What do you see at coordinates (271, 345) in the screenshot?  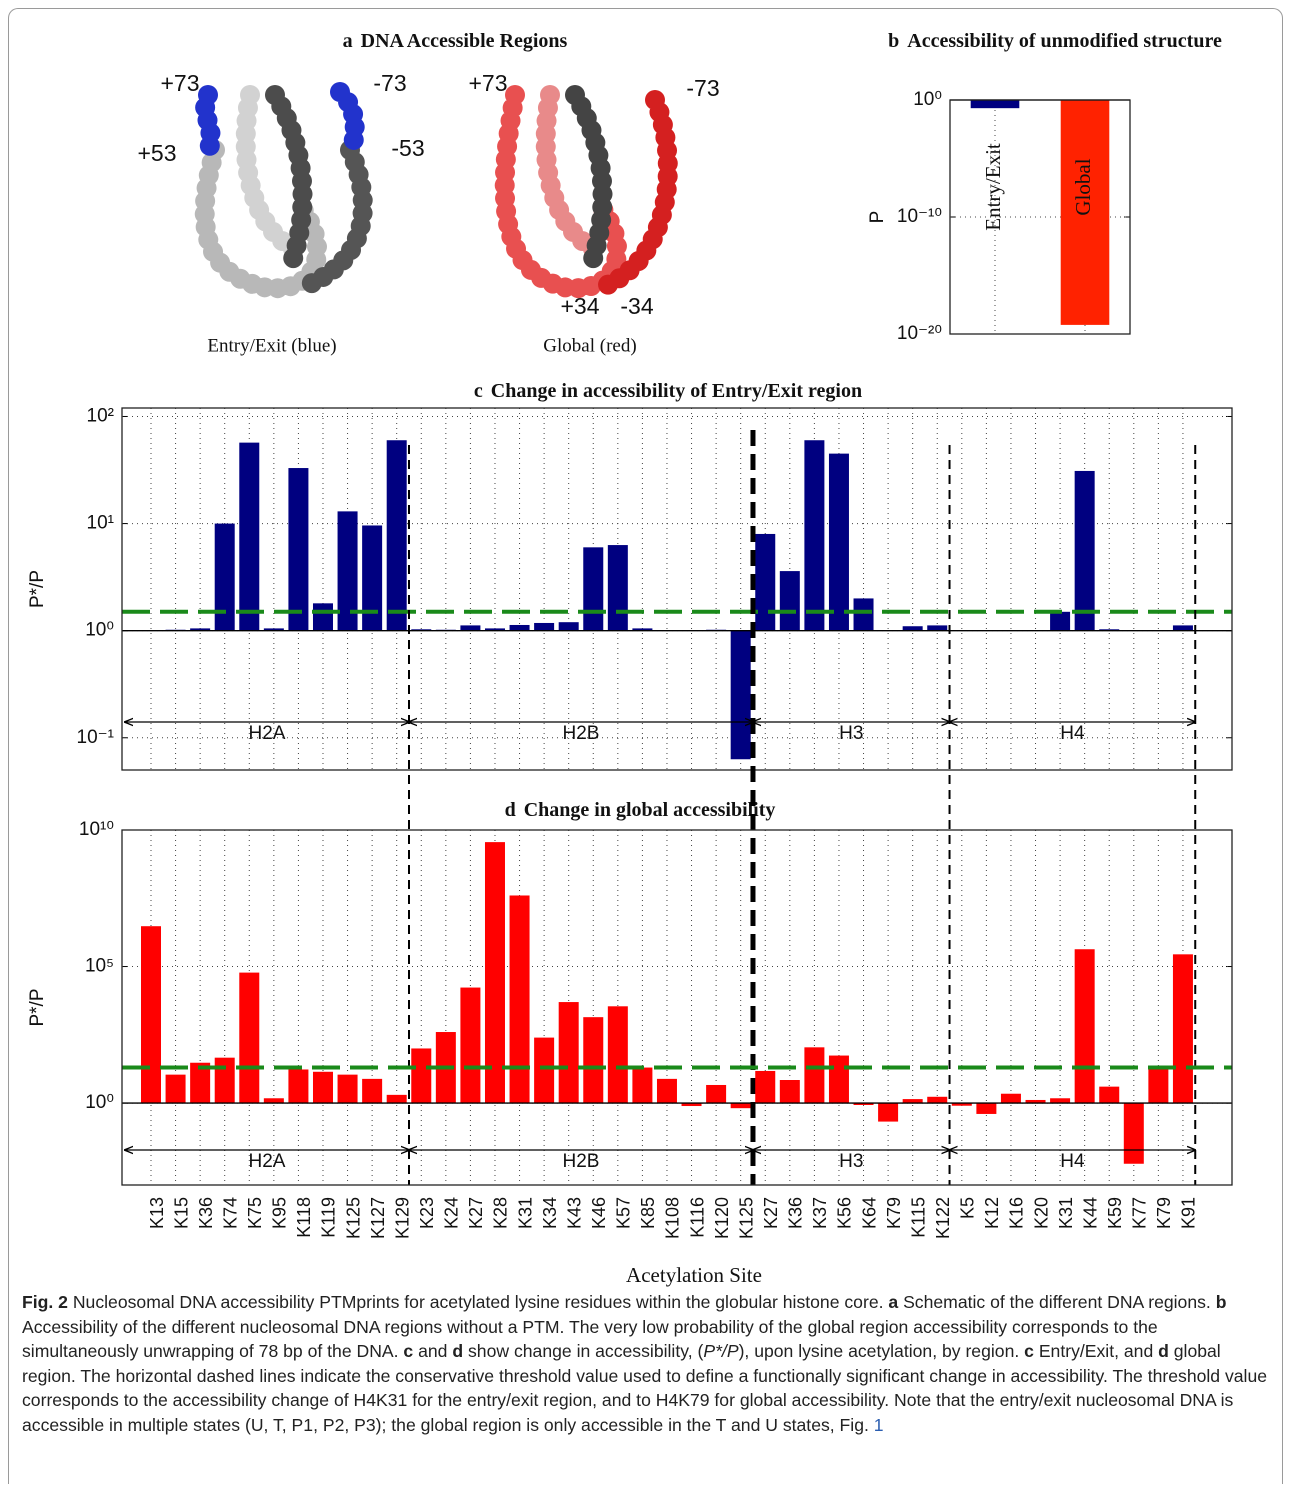 I see `structure-caption: Entry/Exit (blue)` at bounding box center [271, 345].